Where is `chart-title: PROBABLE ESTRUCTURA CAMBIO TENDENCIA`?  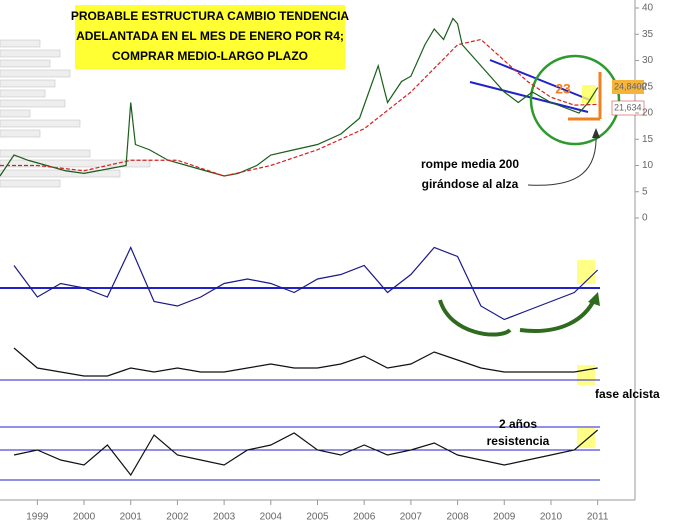 chart-title: PROBABLE ESTRUCTURA CAMBIO TENDENCIA is located at coordinates (210, 16).